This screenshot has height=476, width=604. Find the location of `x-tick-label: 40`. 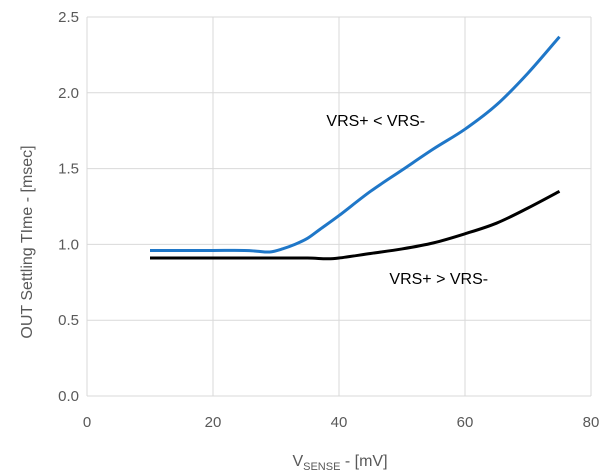

x-tick-label: 40 is located at coordinates (339, 422).